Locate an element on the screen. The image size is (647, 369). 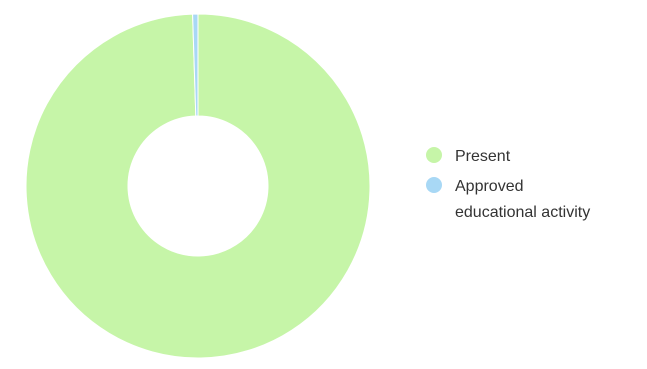
slice-approved-educational-activity is located at coordinates (195, 65).